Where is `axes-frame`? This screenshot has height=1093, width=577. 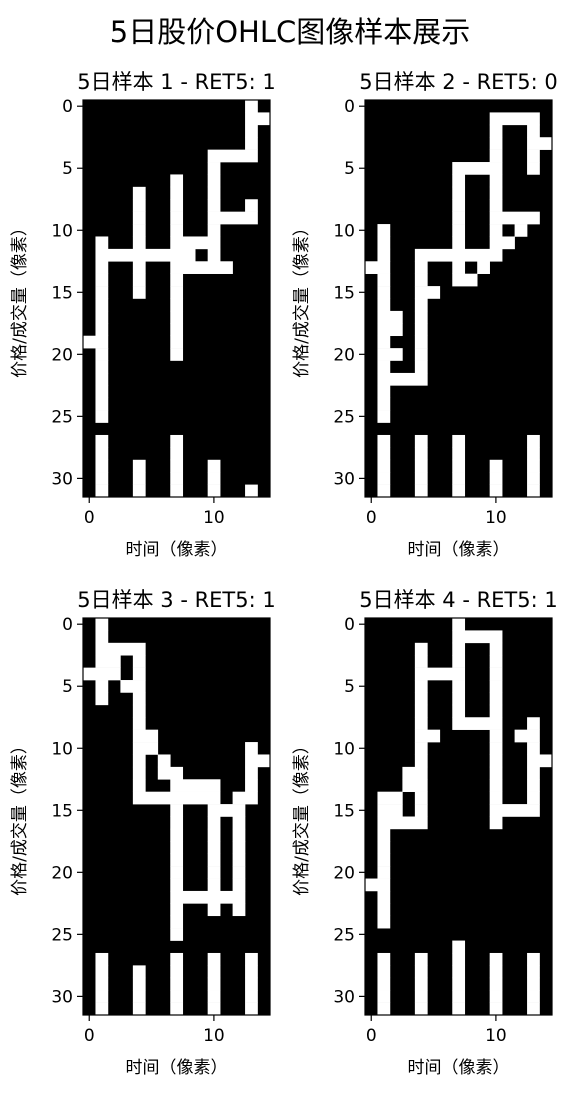 axes-frame is located at coordinates (176, 298).